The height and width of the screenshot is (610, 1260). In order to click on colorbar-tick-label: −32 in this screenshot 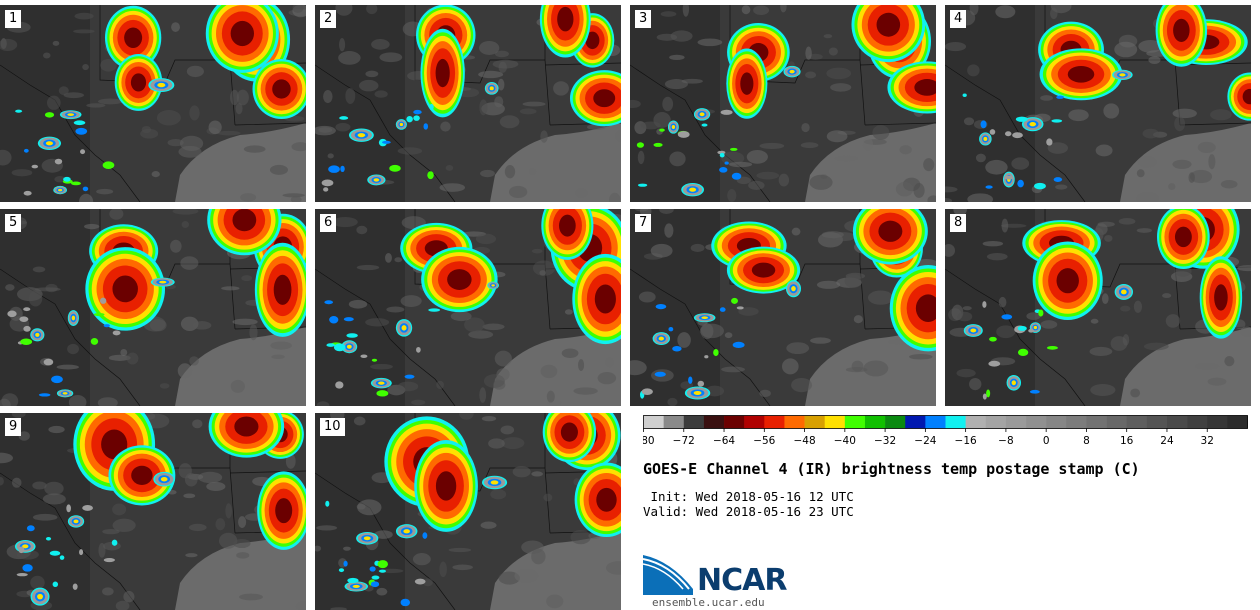, I will do `click(885, 441)`.